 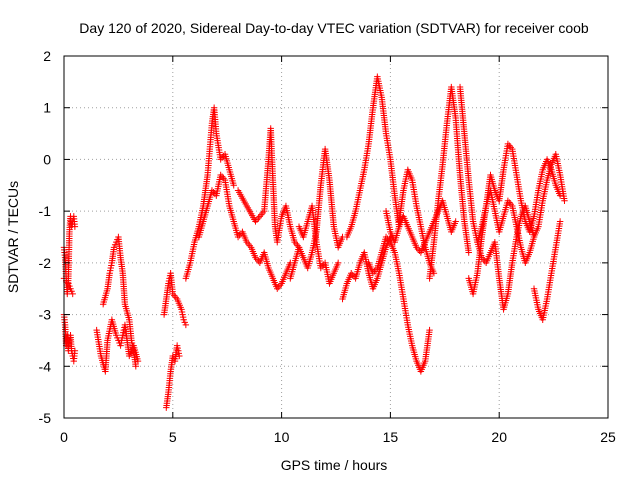 I want to click on y-tick-label: 1, so click(x=47, y=108).